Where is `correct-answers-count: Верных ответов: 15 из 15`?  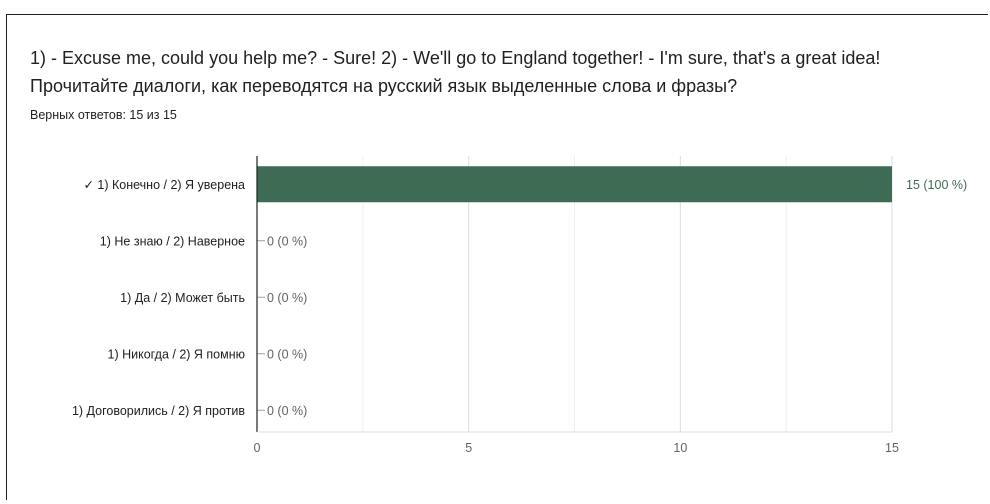
correct-answers-count: Верных ответов: 15 из 15 is located at coordinates (103, 115).